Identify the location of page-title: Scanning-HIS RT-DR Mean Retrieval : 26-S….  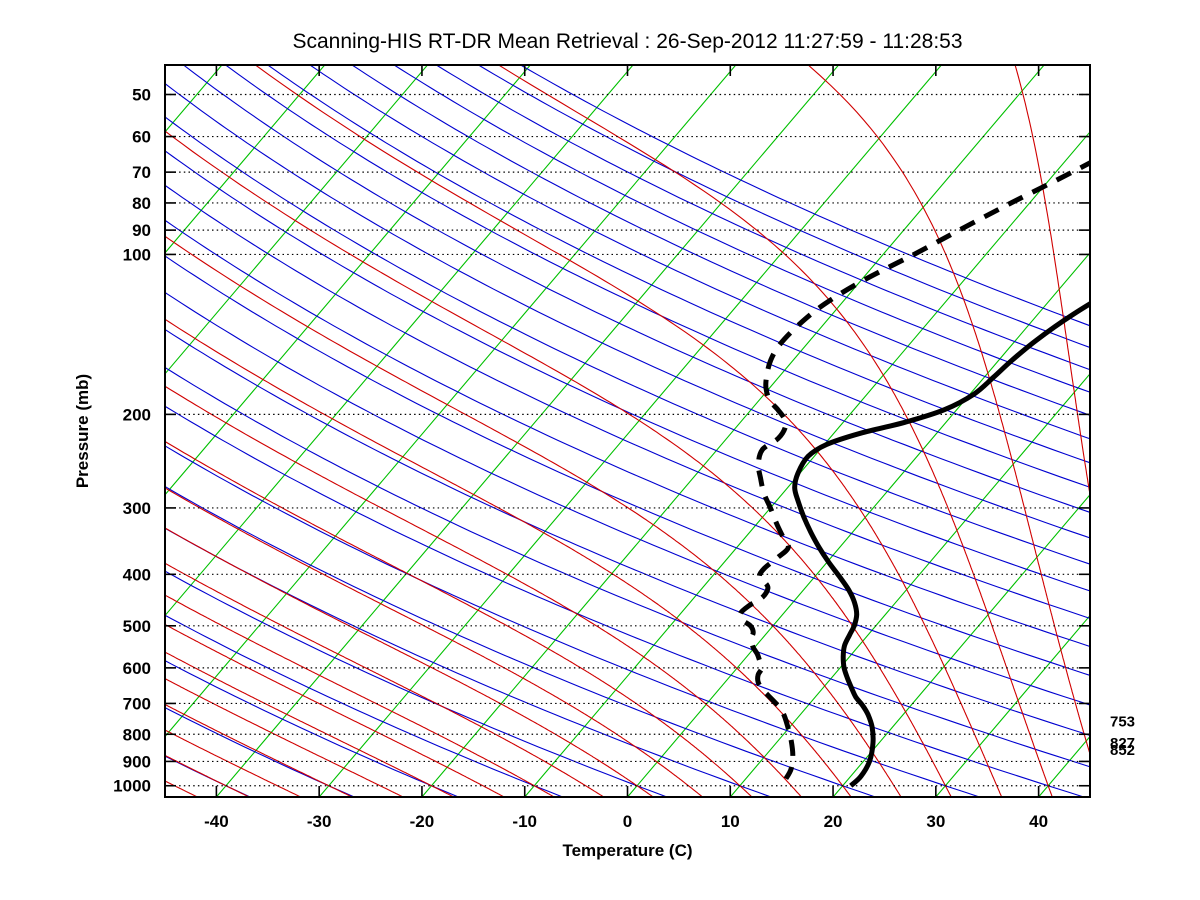
(627, 41).